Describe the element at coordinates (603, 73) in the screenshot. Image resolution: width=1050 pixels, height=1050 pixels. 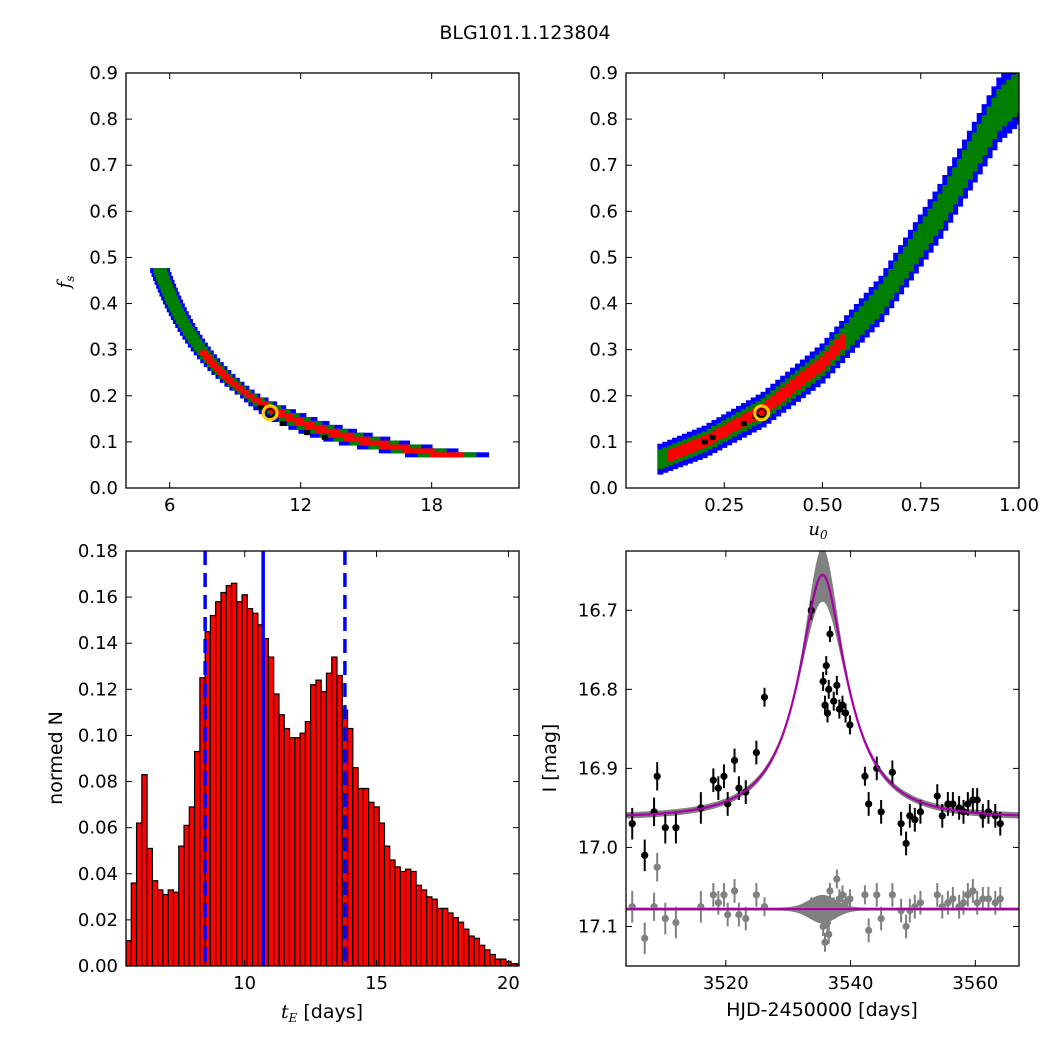
I see `tr-ytick-label: 0.9` at that location.